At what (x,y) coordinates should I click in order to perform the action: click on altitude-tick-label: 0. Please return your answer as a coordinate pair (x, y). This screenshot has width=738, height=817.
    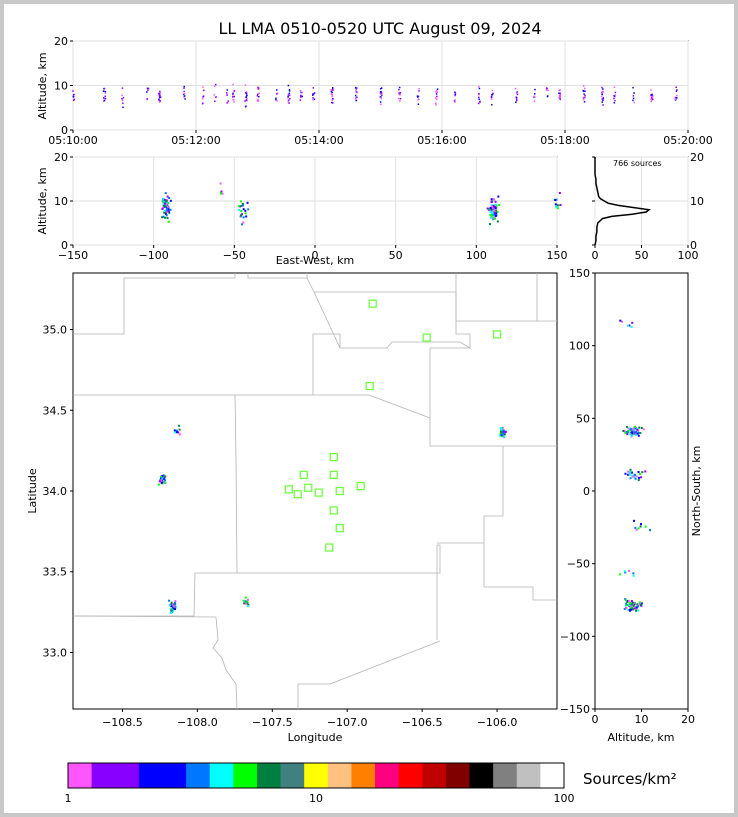
    Looking at the image, I should click on (595, 719).